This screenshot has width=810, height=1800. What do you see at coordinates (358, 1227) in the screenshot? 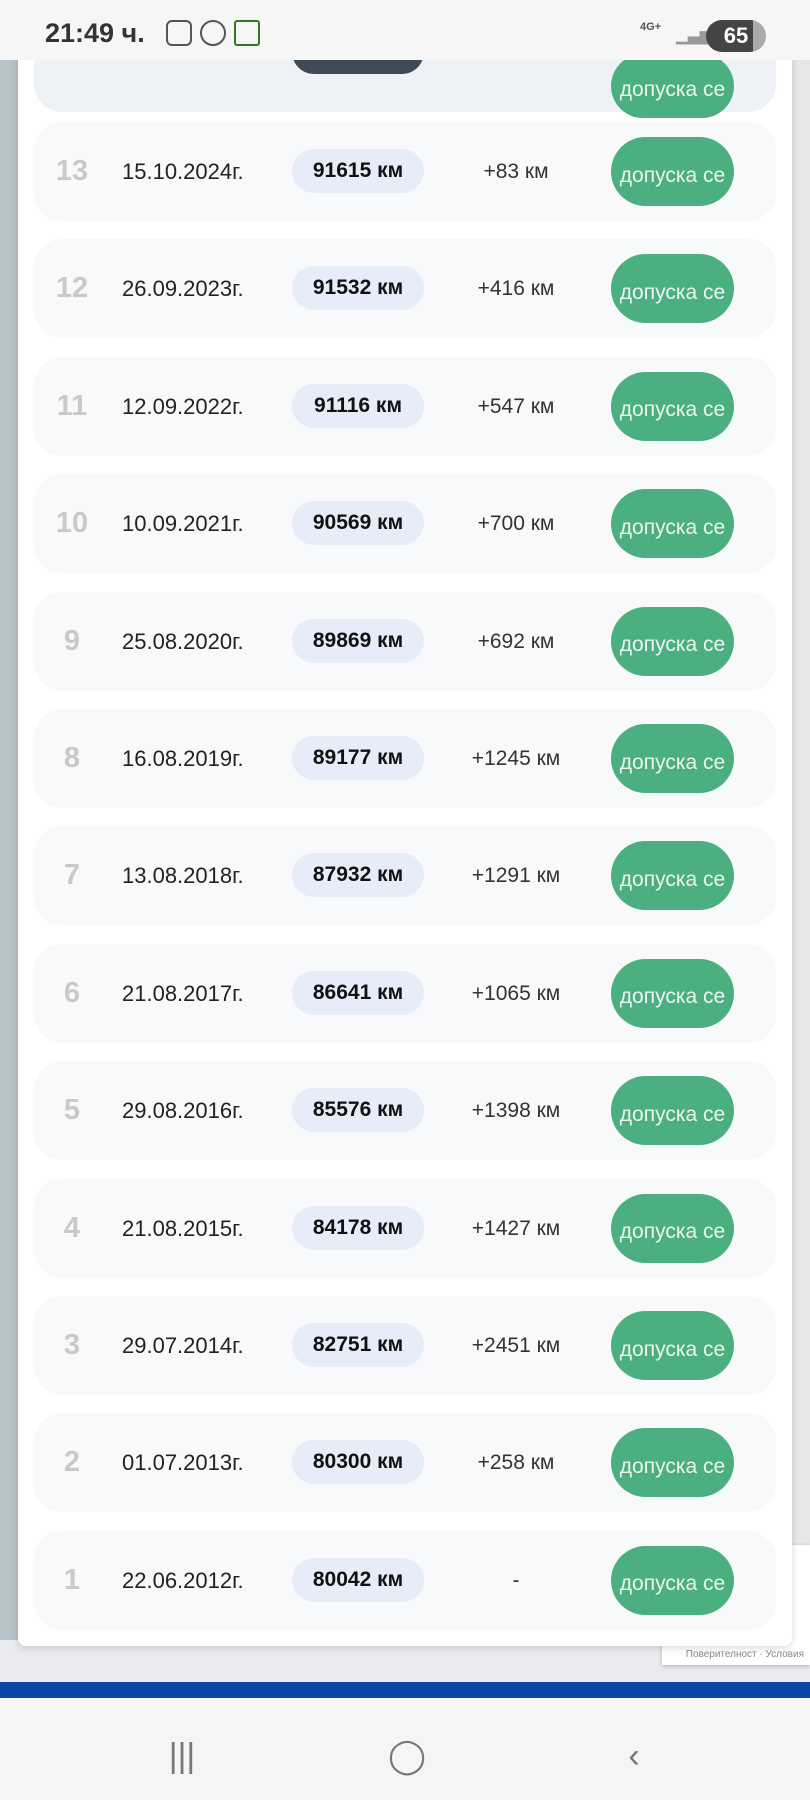
I see `odometer-km: 84178 км` at bounding box center [358, 1227].